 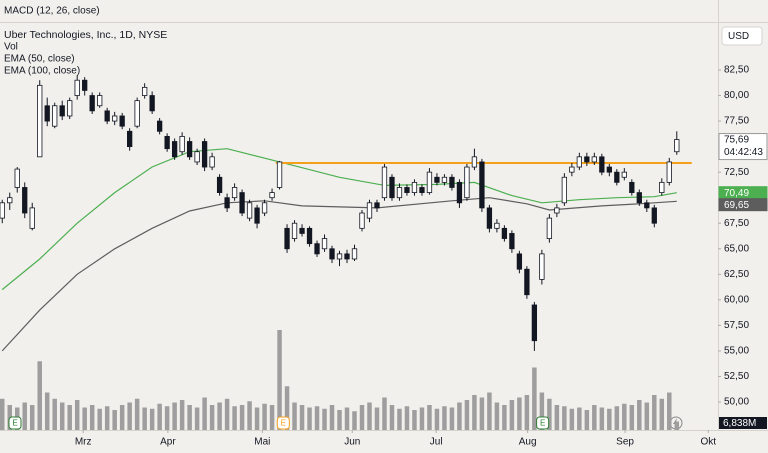 What do you see at coordinates (736, 140) in the screenshot?
I see `price-label: 75,69` at bounding box center [736, 140].